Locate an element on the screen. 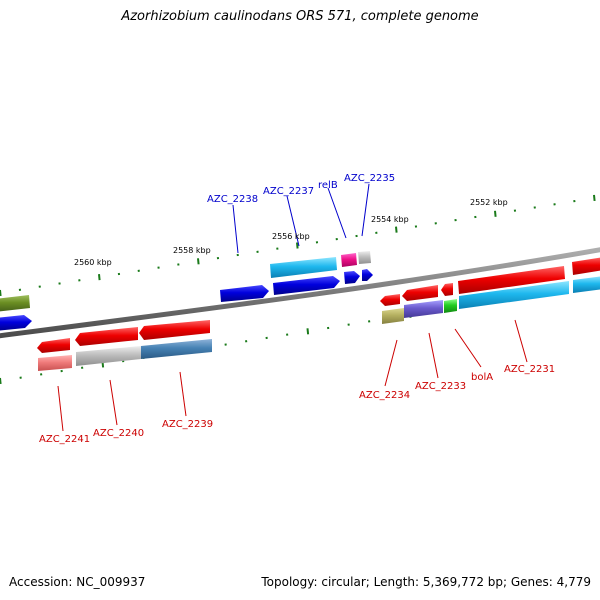 Image resolution: width=600 pixels, height=600 pixels. gene-label-bolA: bolA is located at coordinates (482, 377).